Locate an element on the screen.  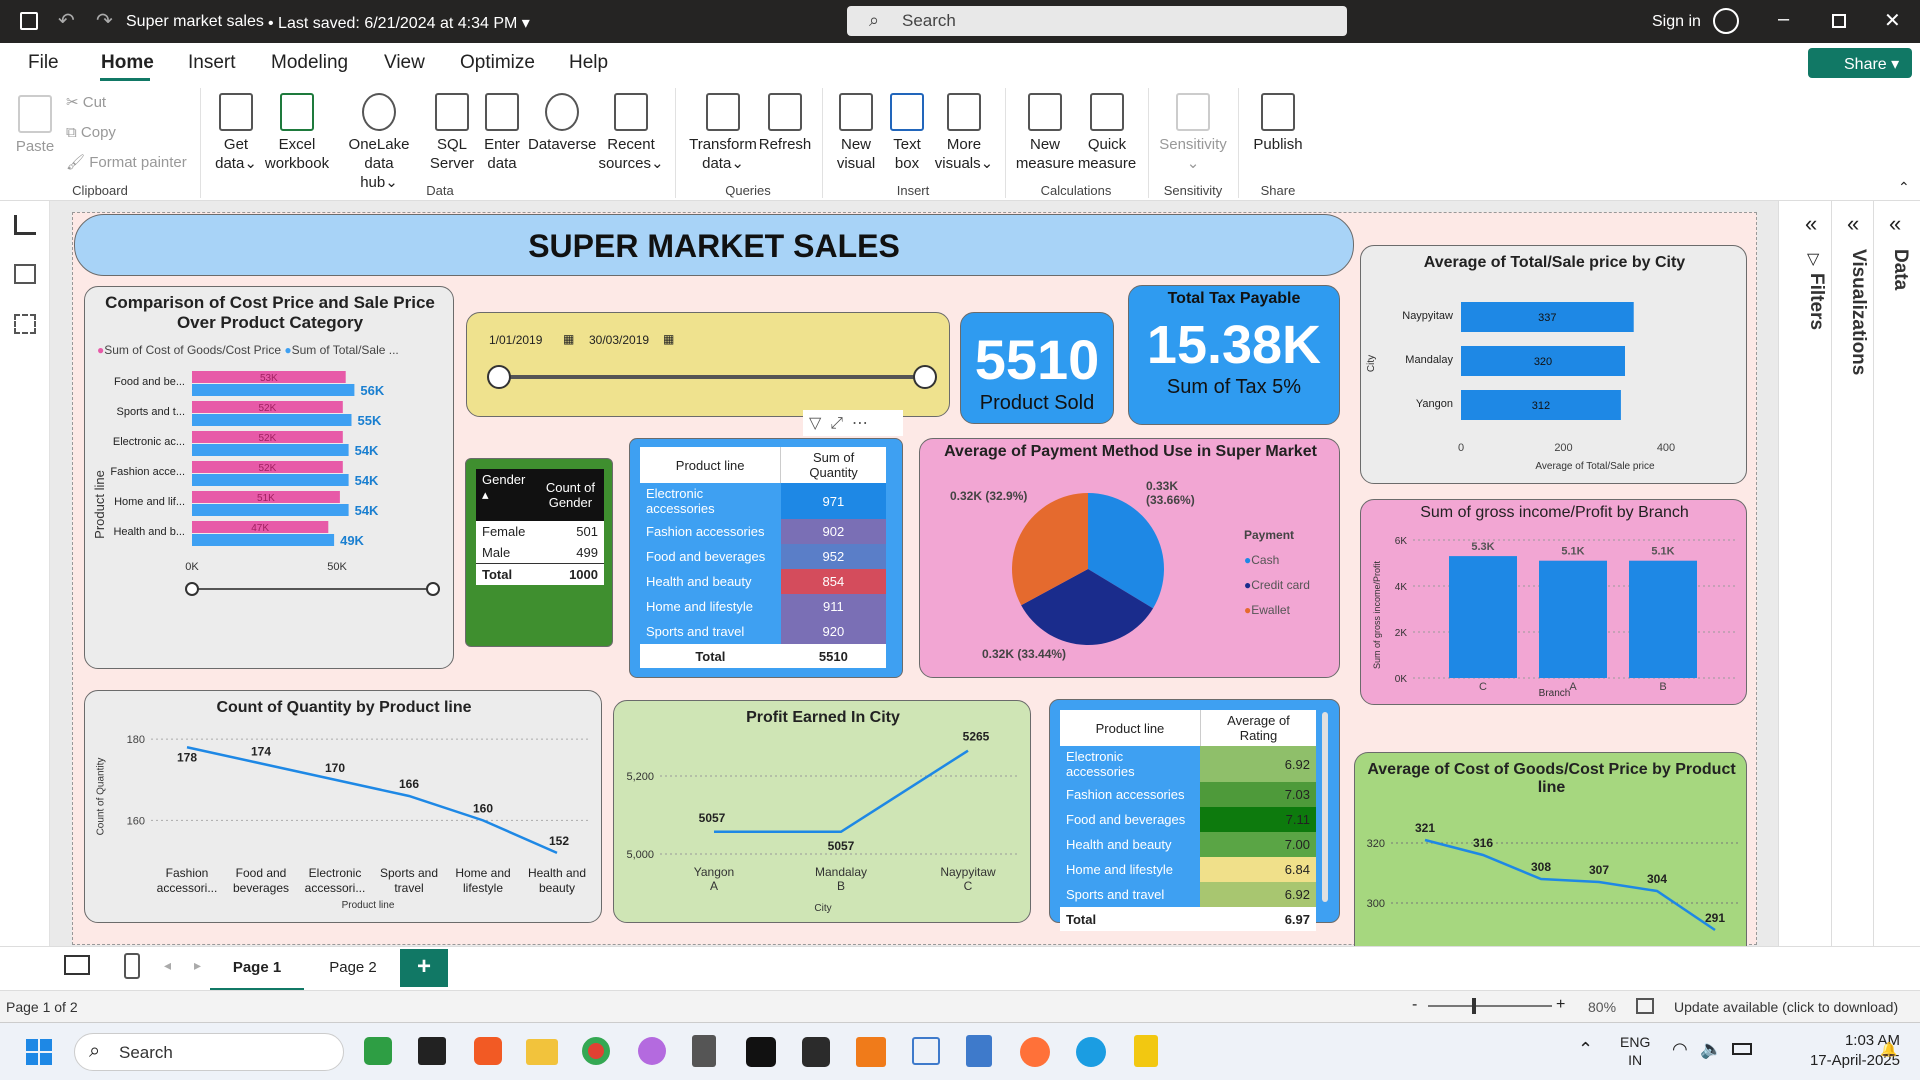
format-painter-button: 🖌 Format painter is located at coordinates (126, 162).